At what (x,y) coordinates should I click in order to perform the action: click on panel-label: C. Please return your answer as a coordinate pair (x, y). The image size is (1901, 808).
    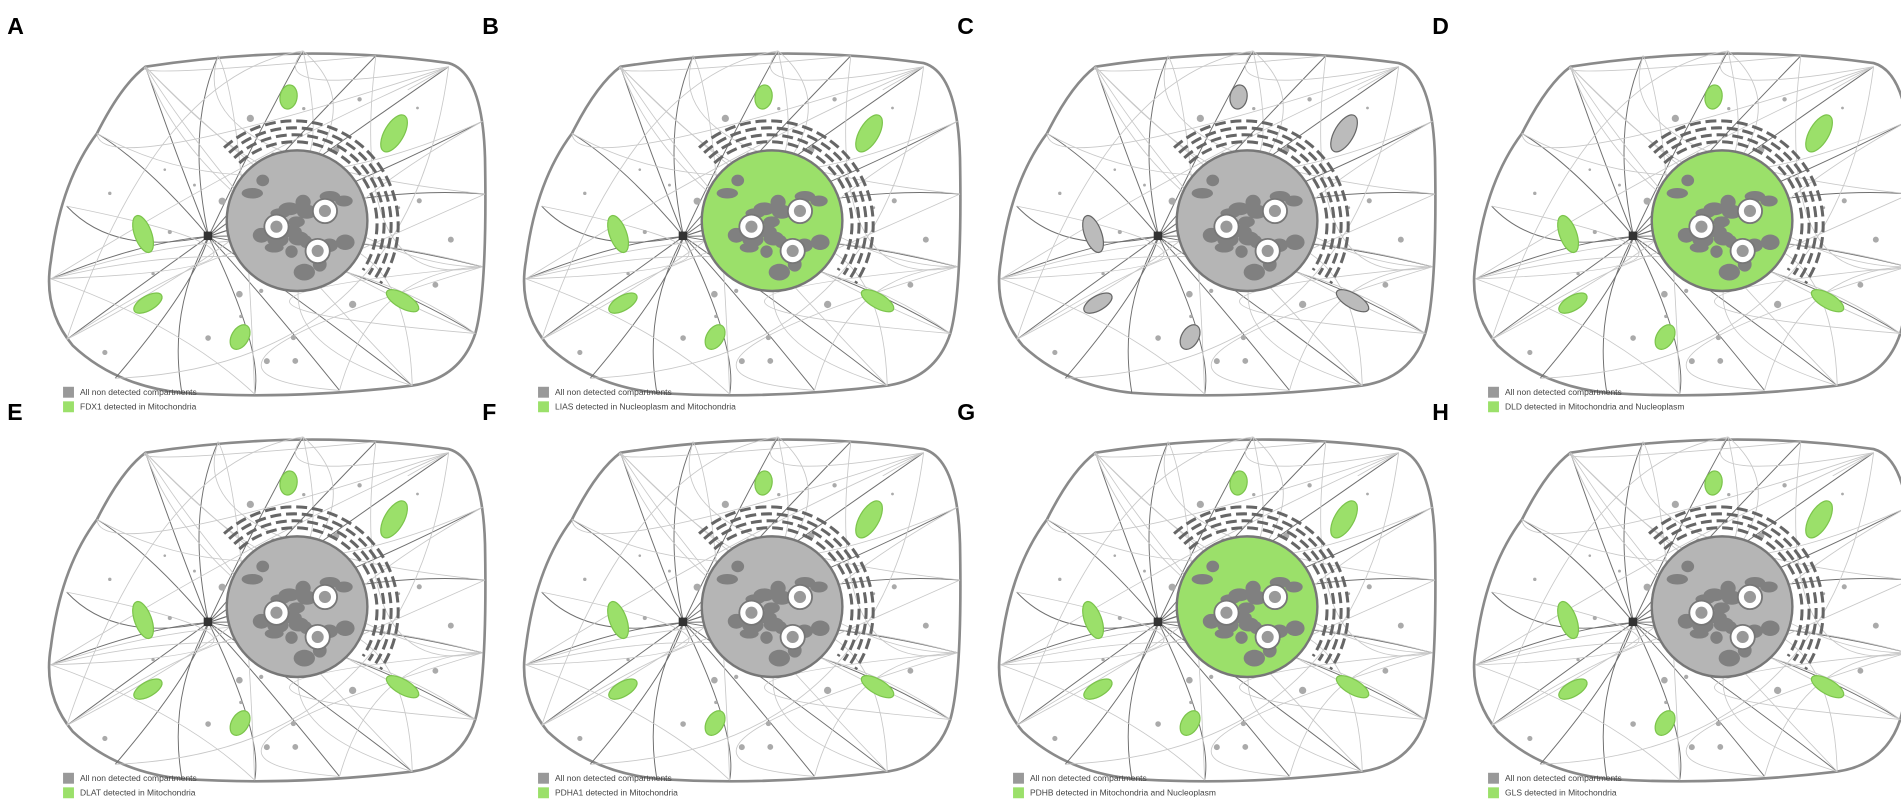
    Looking at the image, I should click on (965, 26).